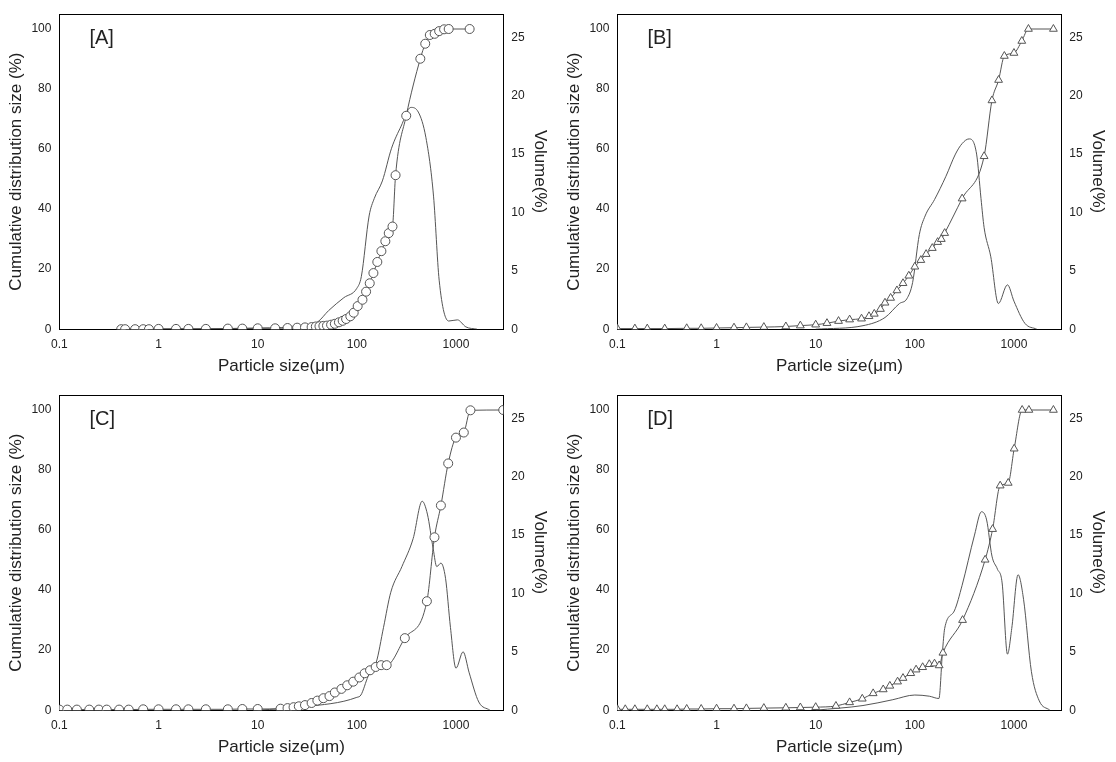 The image size is (1116, 762). What do you see at coordinates (102, 417) in the screenshot?
I see `annotation: [C]` at bounding box center [102, 417].